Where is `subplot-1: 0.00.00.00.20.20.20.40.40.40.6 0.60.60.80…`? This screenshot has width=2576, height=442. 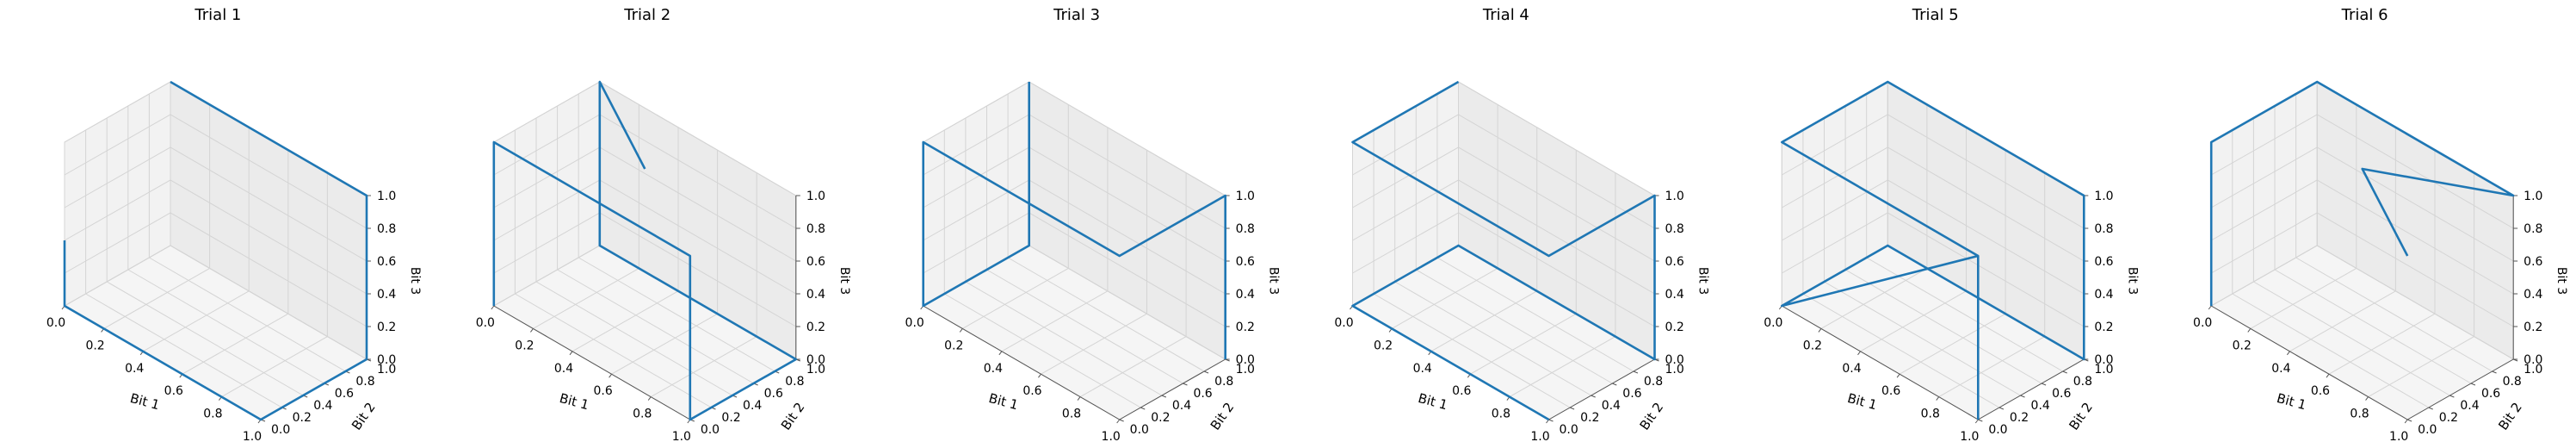
subplot-1: 0.00.00.00.20.20.20.40.40.40.6 0.60.60.80… is located at coordinates (234, 224).